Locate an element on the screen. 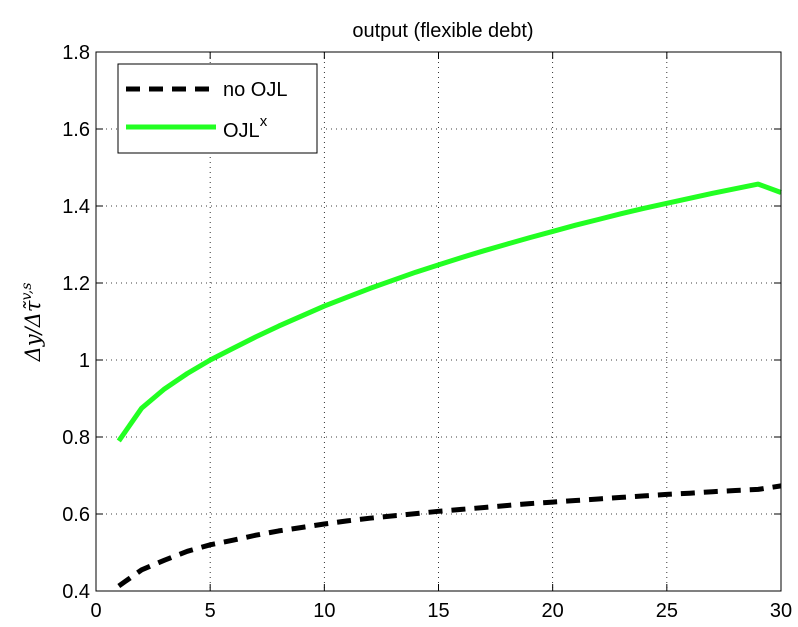  legend-label-ojl-x: OJLx is located at coordinates (245, 127).